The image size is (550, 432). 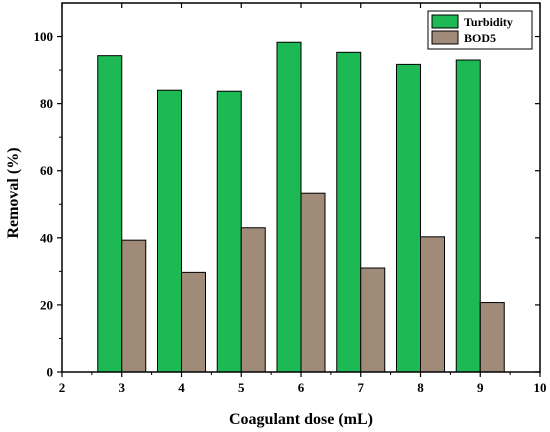 I want to click on y-tick-label-0: 0, so click(x=50, y=372).